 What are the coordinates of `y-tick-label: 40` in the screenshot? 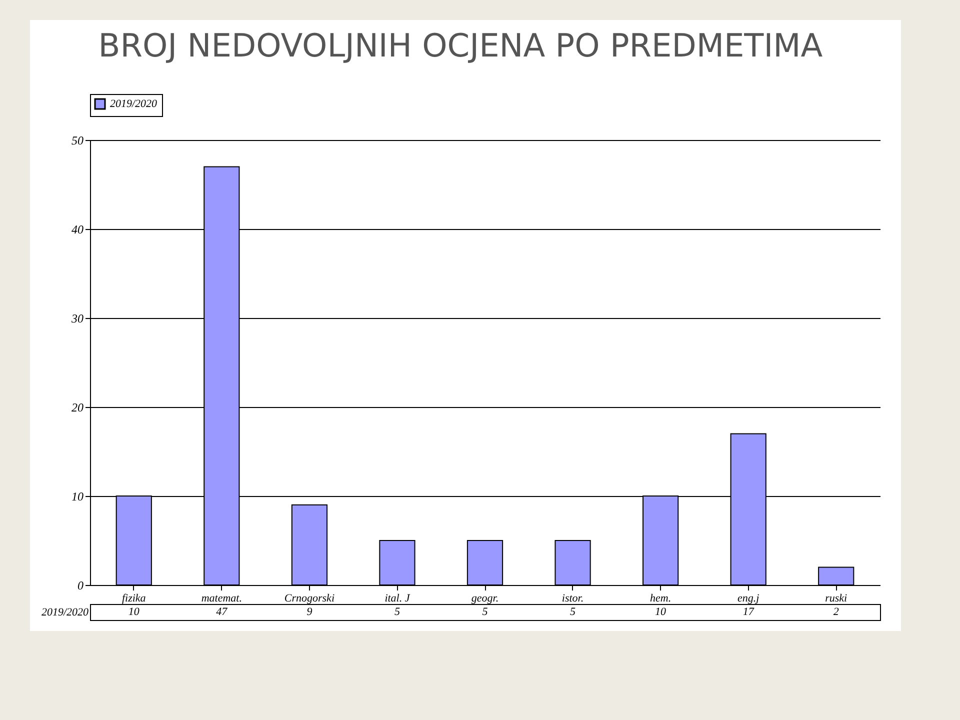 It's located at (78, 229).